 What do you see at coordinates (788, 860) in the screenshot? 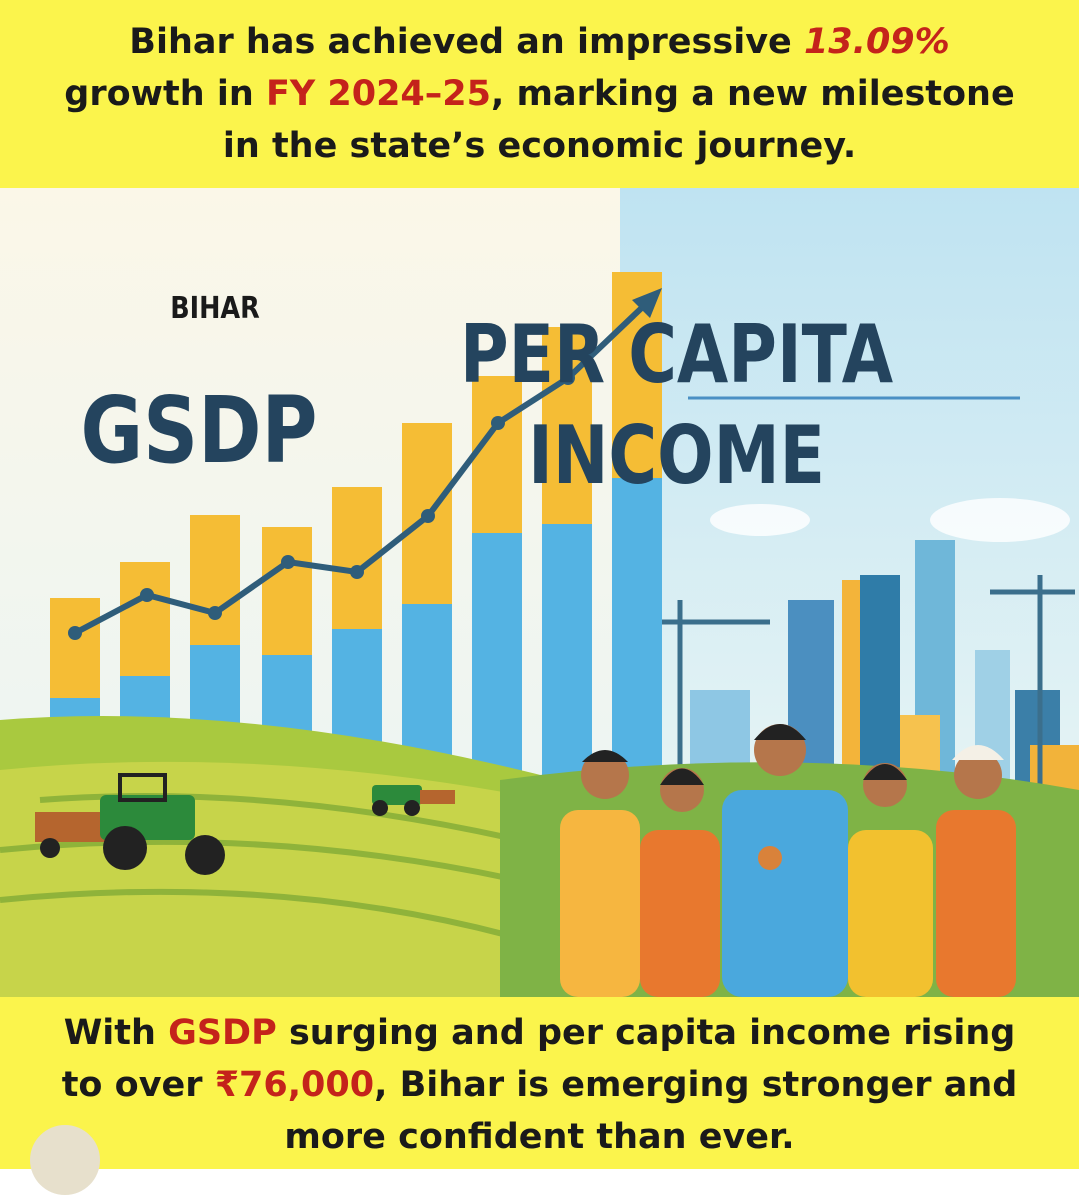
I see `people` at bounding box center [788, 860].